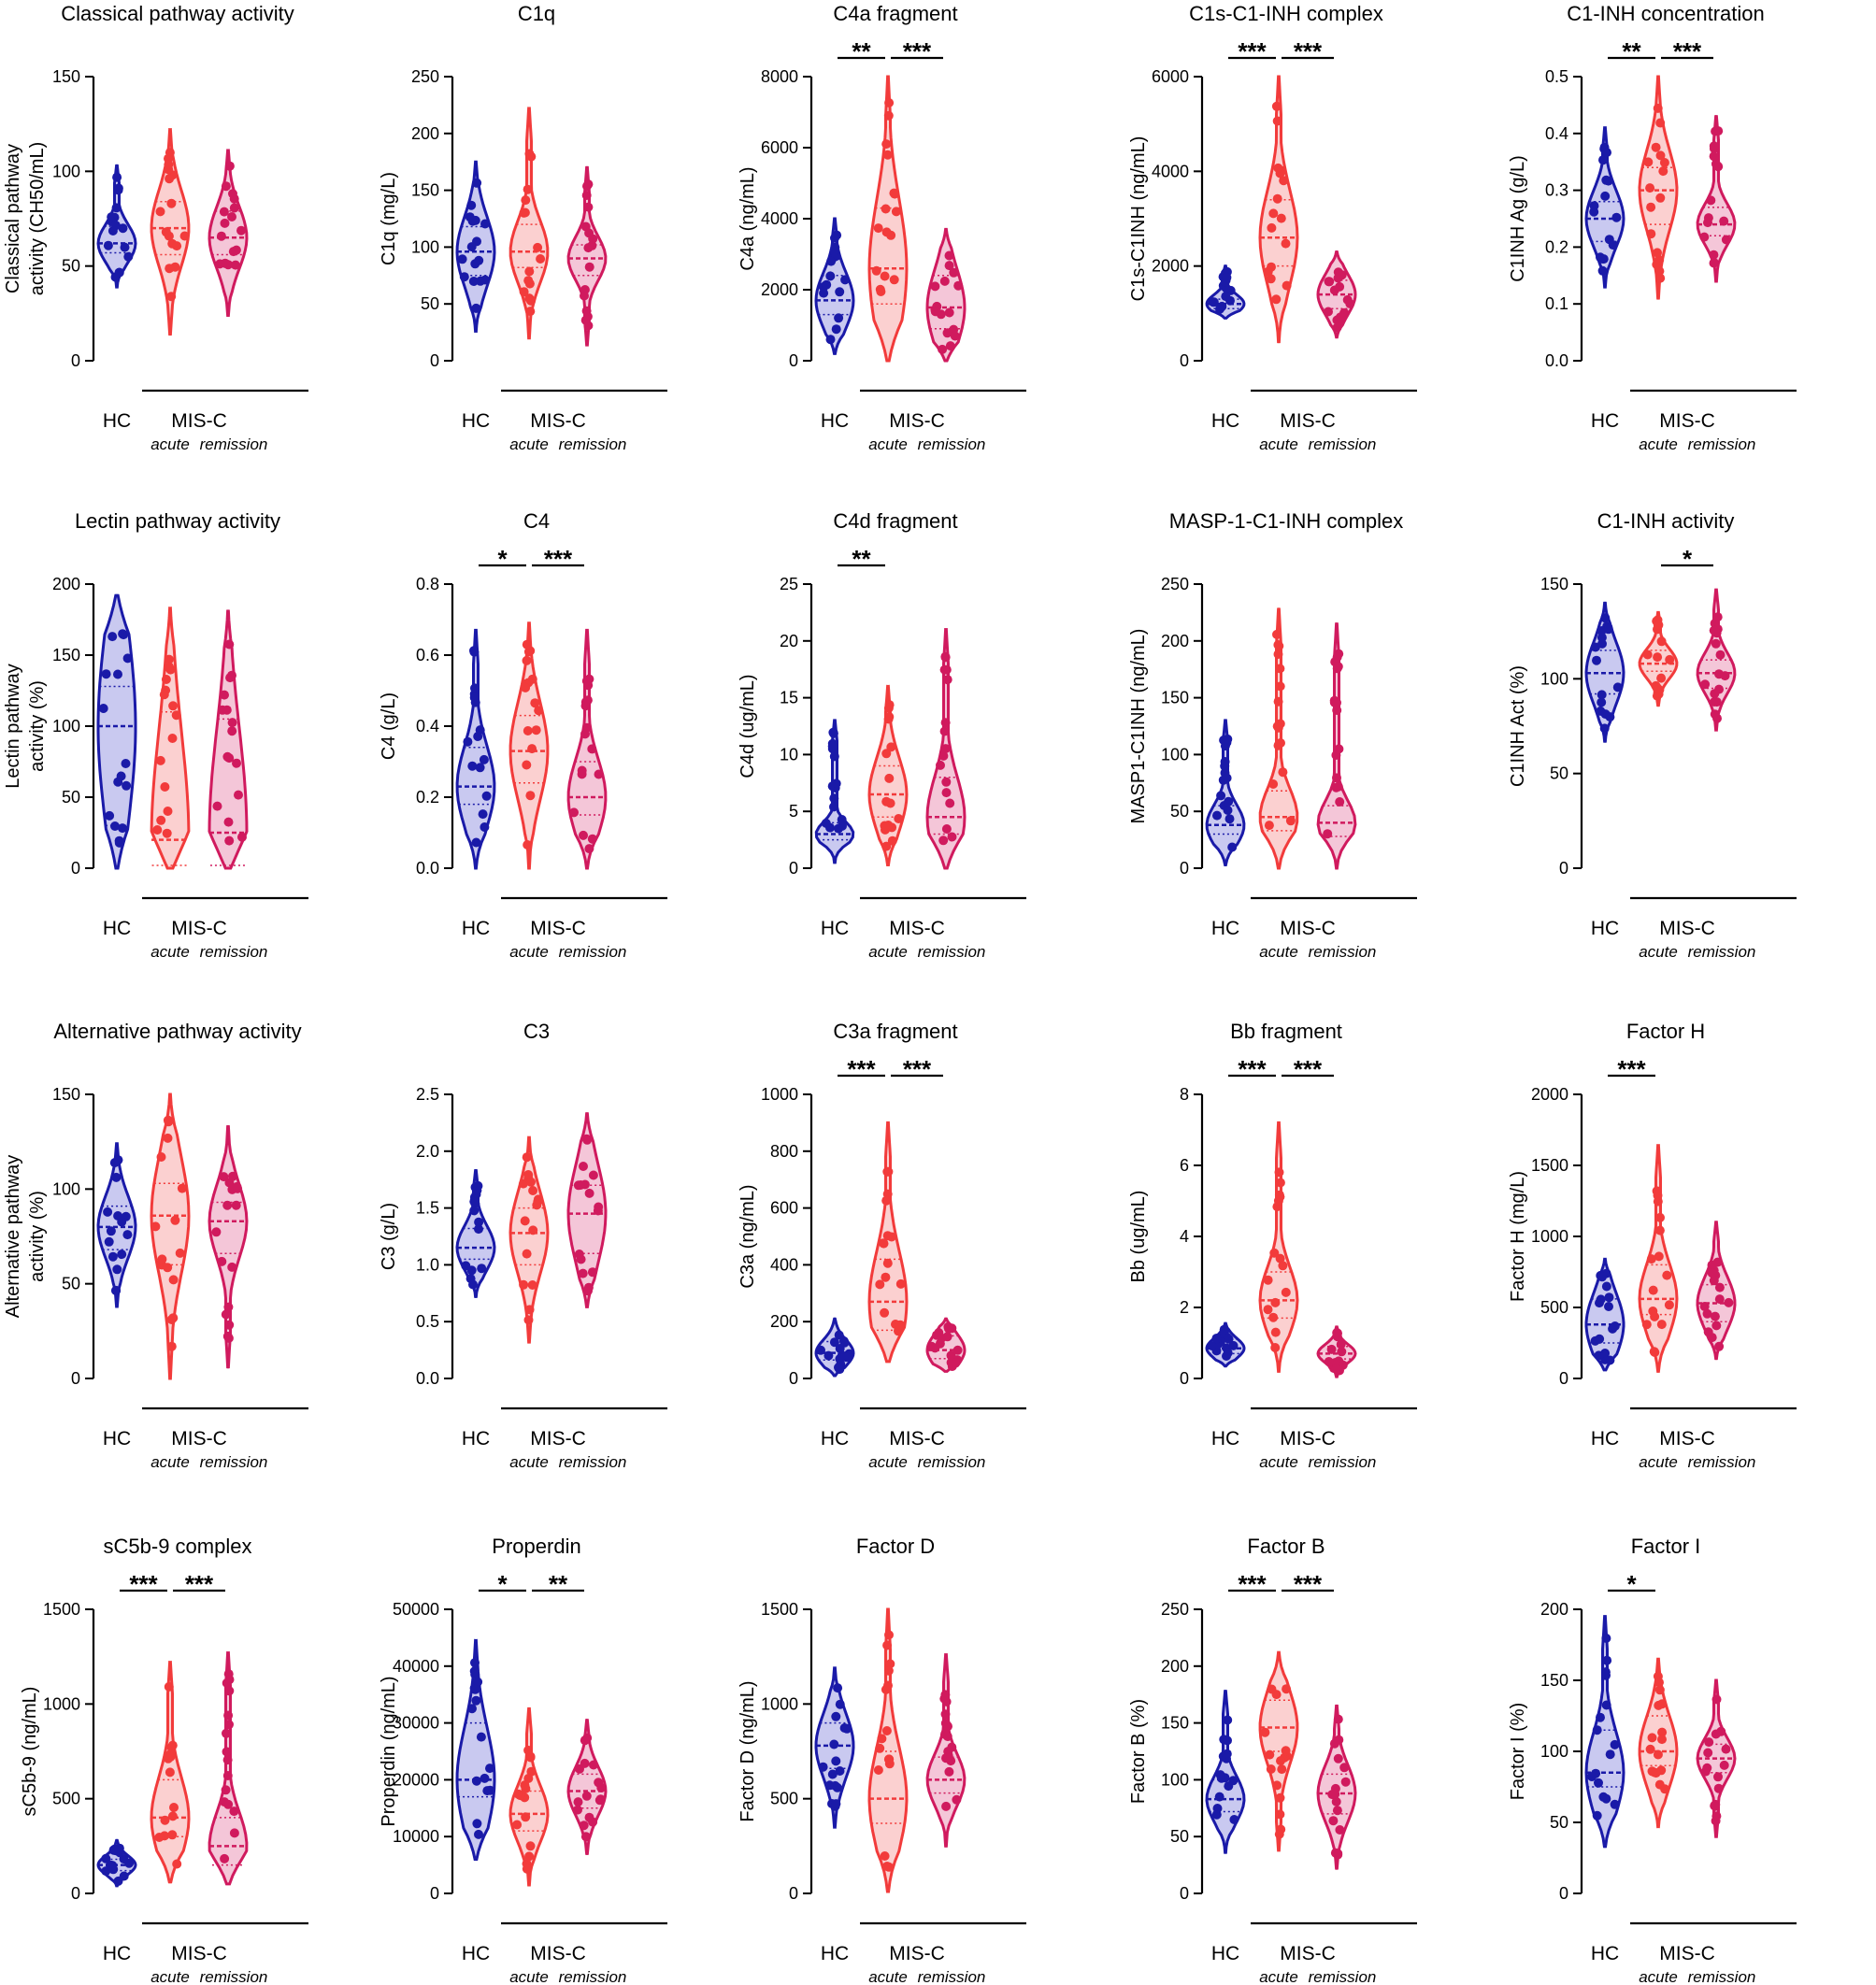 Image resolution: width=1876 pixels, height=1985 pixels. Describe the element at coordinates (748, 218) in the screenshot. I see `y-axis-label: C4a (ng/mL)` at that location.